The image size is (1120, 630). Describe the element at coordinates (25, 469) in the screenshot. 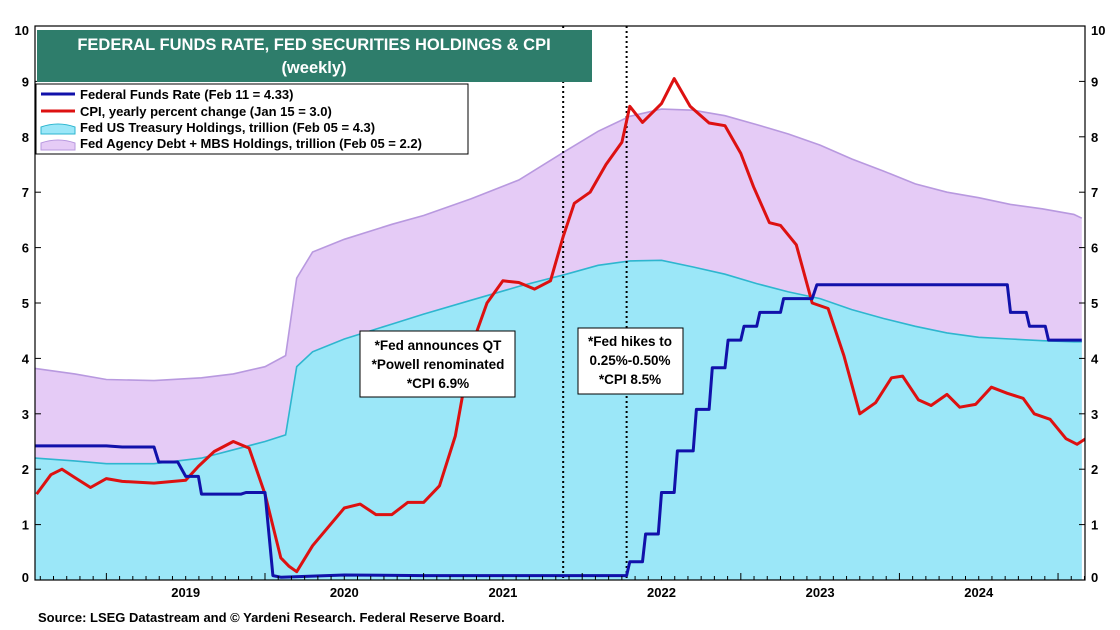

I see `y-tick-label-left: 2` at that location.